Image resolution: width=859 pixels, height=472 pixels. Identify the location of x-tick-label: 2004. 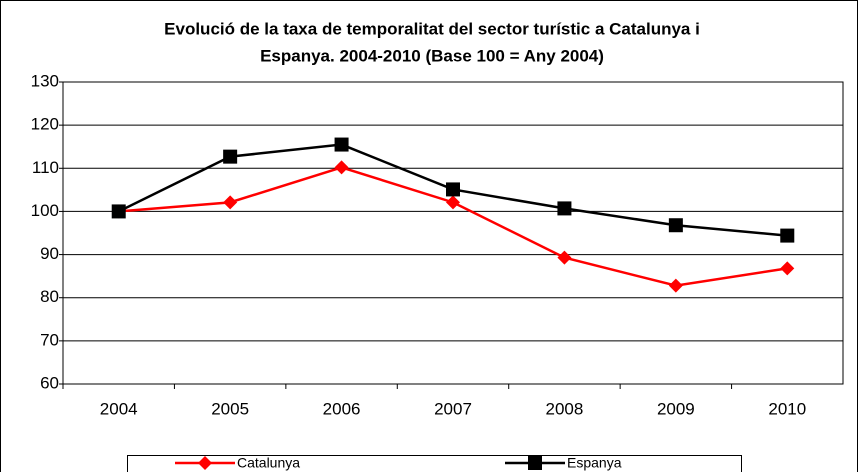
(119, 408).